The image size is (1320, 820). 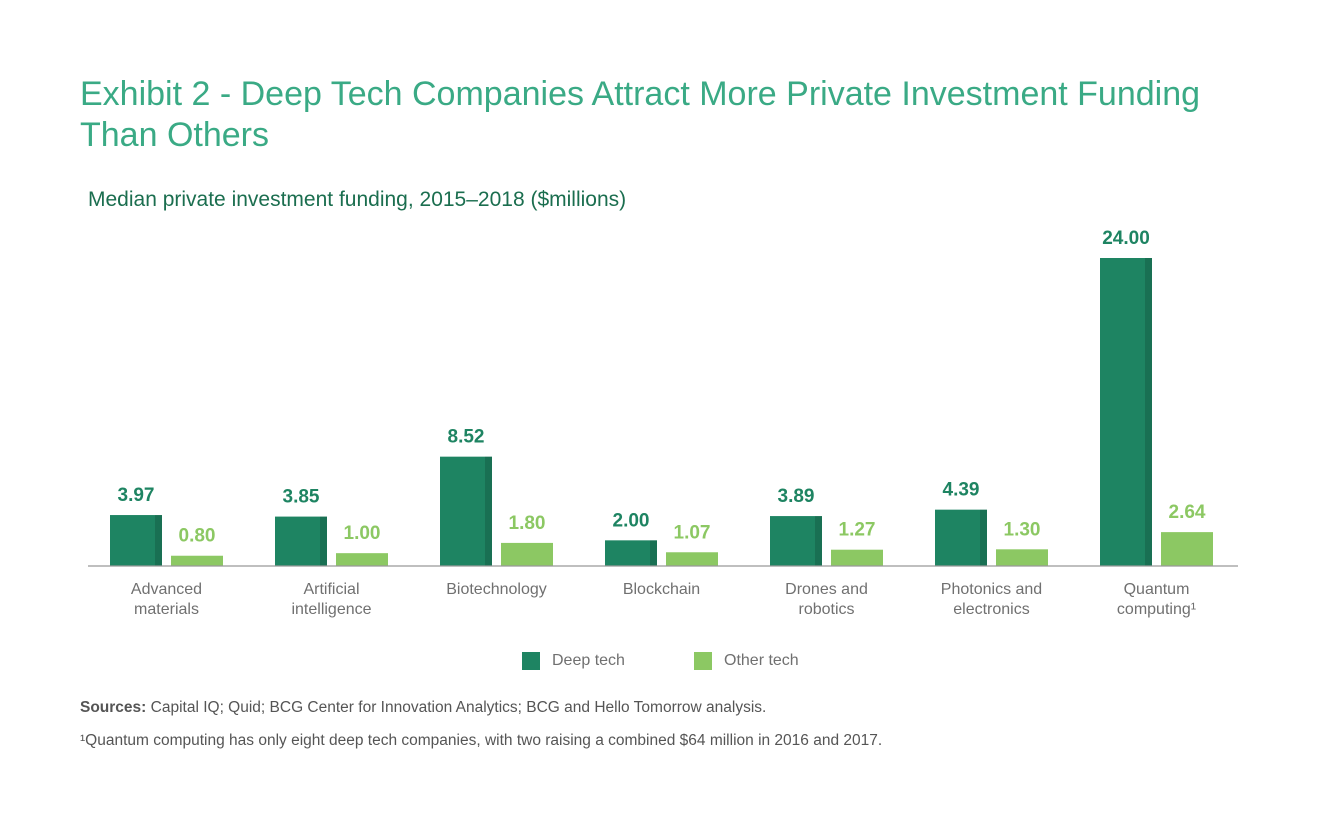 What do you see at coordinates (796, 496) in the screenshot?
I see `value-label: 3.89` at bounding box center [796, 496].